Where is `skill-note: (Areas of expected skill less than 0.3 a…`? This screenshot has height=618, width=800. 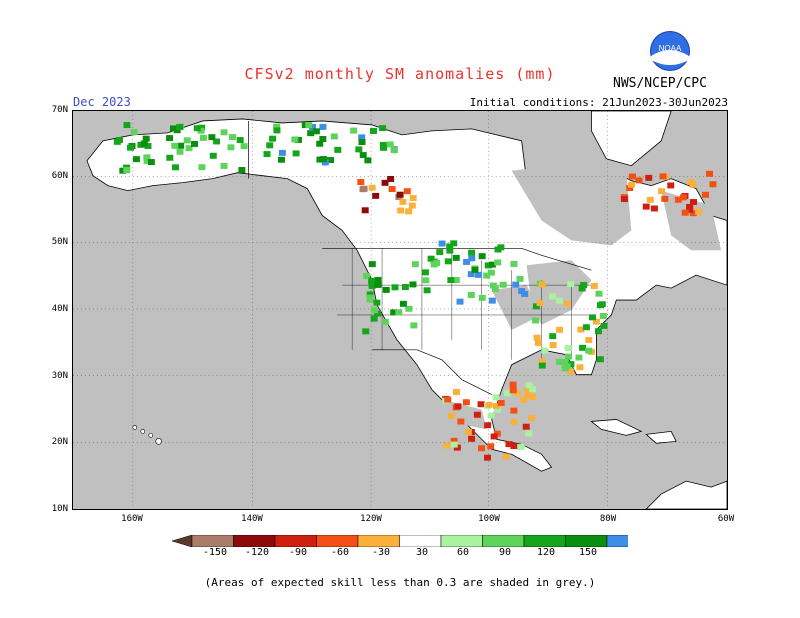
skill-note: (Areas of expected skill less than 0.3 a… is located at coordinates (400, 582).